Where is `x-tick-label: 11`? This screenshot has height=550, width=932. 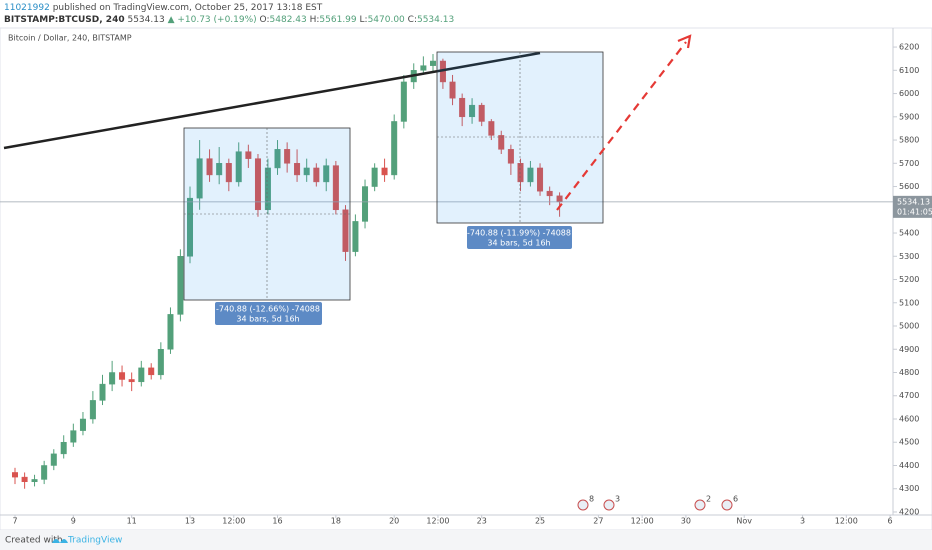
x-tick-label: 11 is located at coordinates (132, 521).